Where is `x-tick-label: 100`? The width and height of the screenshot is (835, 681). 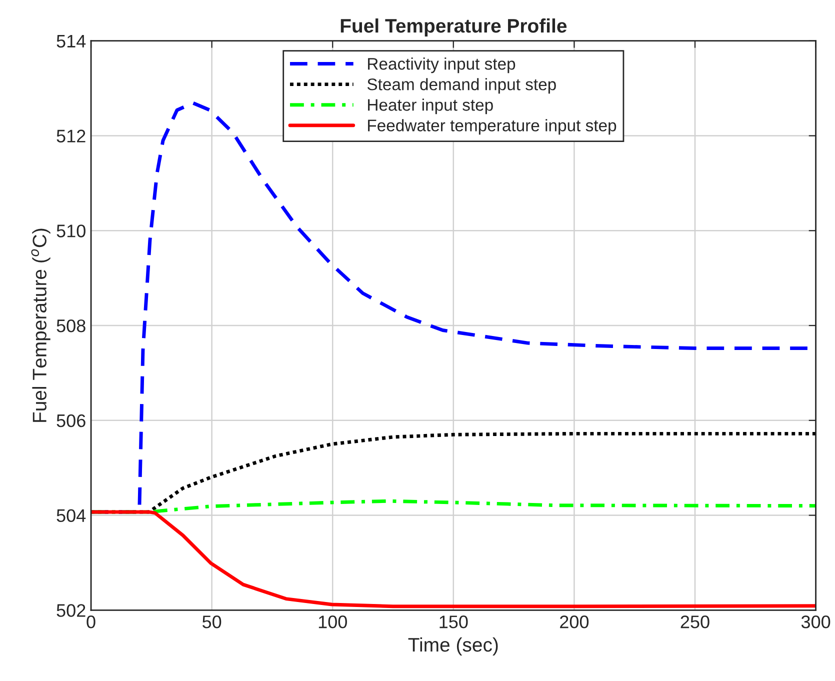
x-tick-label: 100 is located at coordinates (332, 622).